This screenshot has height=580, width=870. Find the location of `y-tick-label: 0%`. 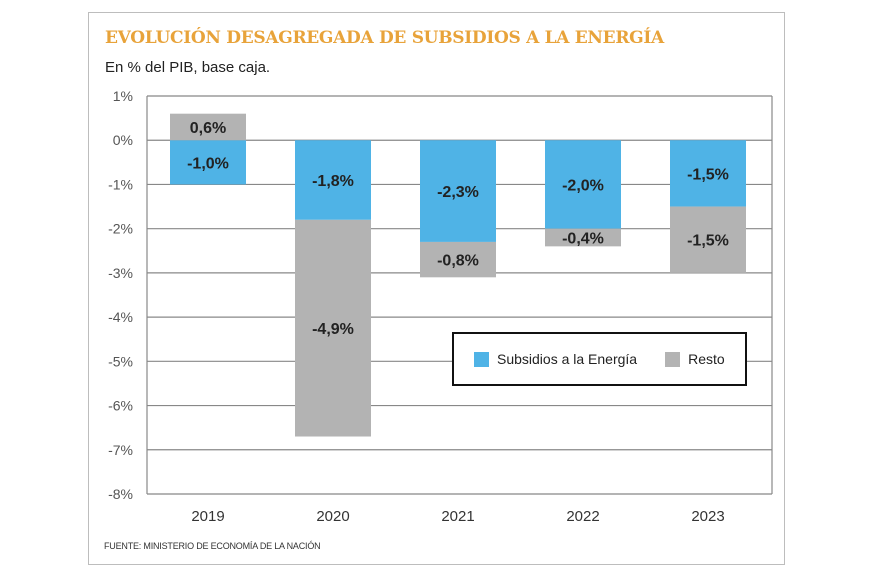

y-tick-label: 0% is located at coordinates (123, 140).